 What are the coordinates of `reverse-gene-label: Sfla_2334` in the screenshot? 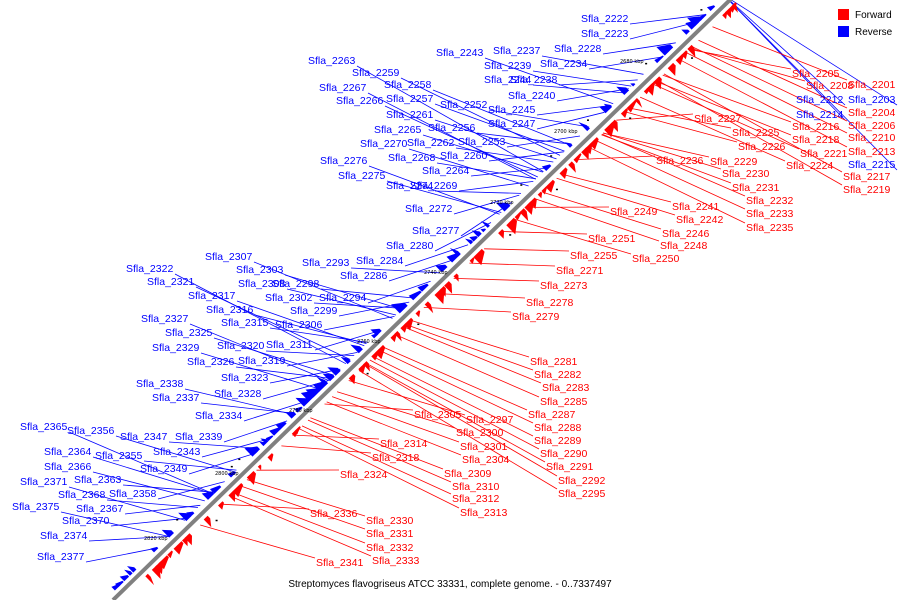 It's located at (218, 416).